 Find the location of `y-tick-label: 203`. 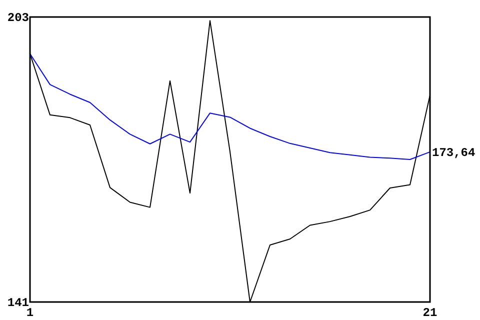

y-tick-label: 203 is located at coordinates (18, 18).